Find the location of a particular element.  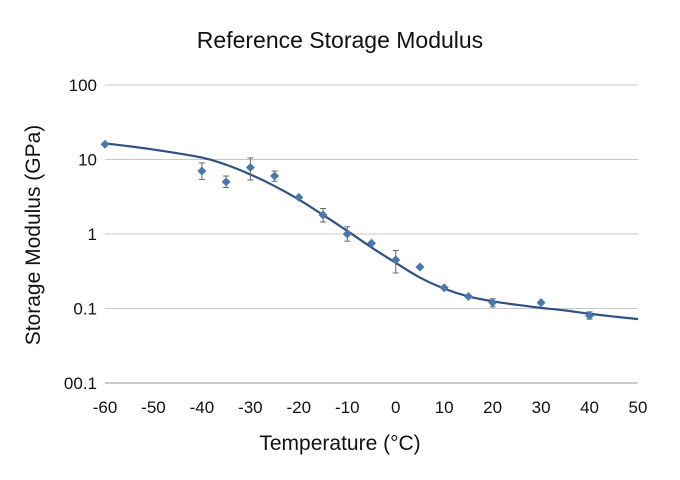

x-tick-label: -60 is located at coordinates (105, 407).